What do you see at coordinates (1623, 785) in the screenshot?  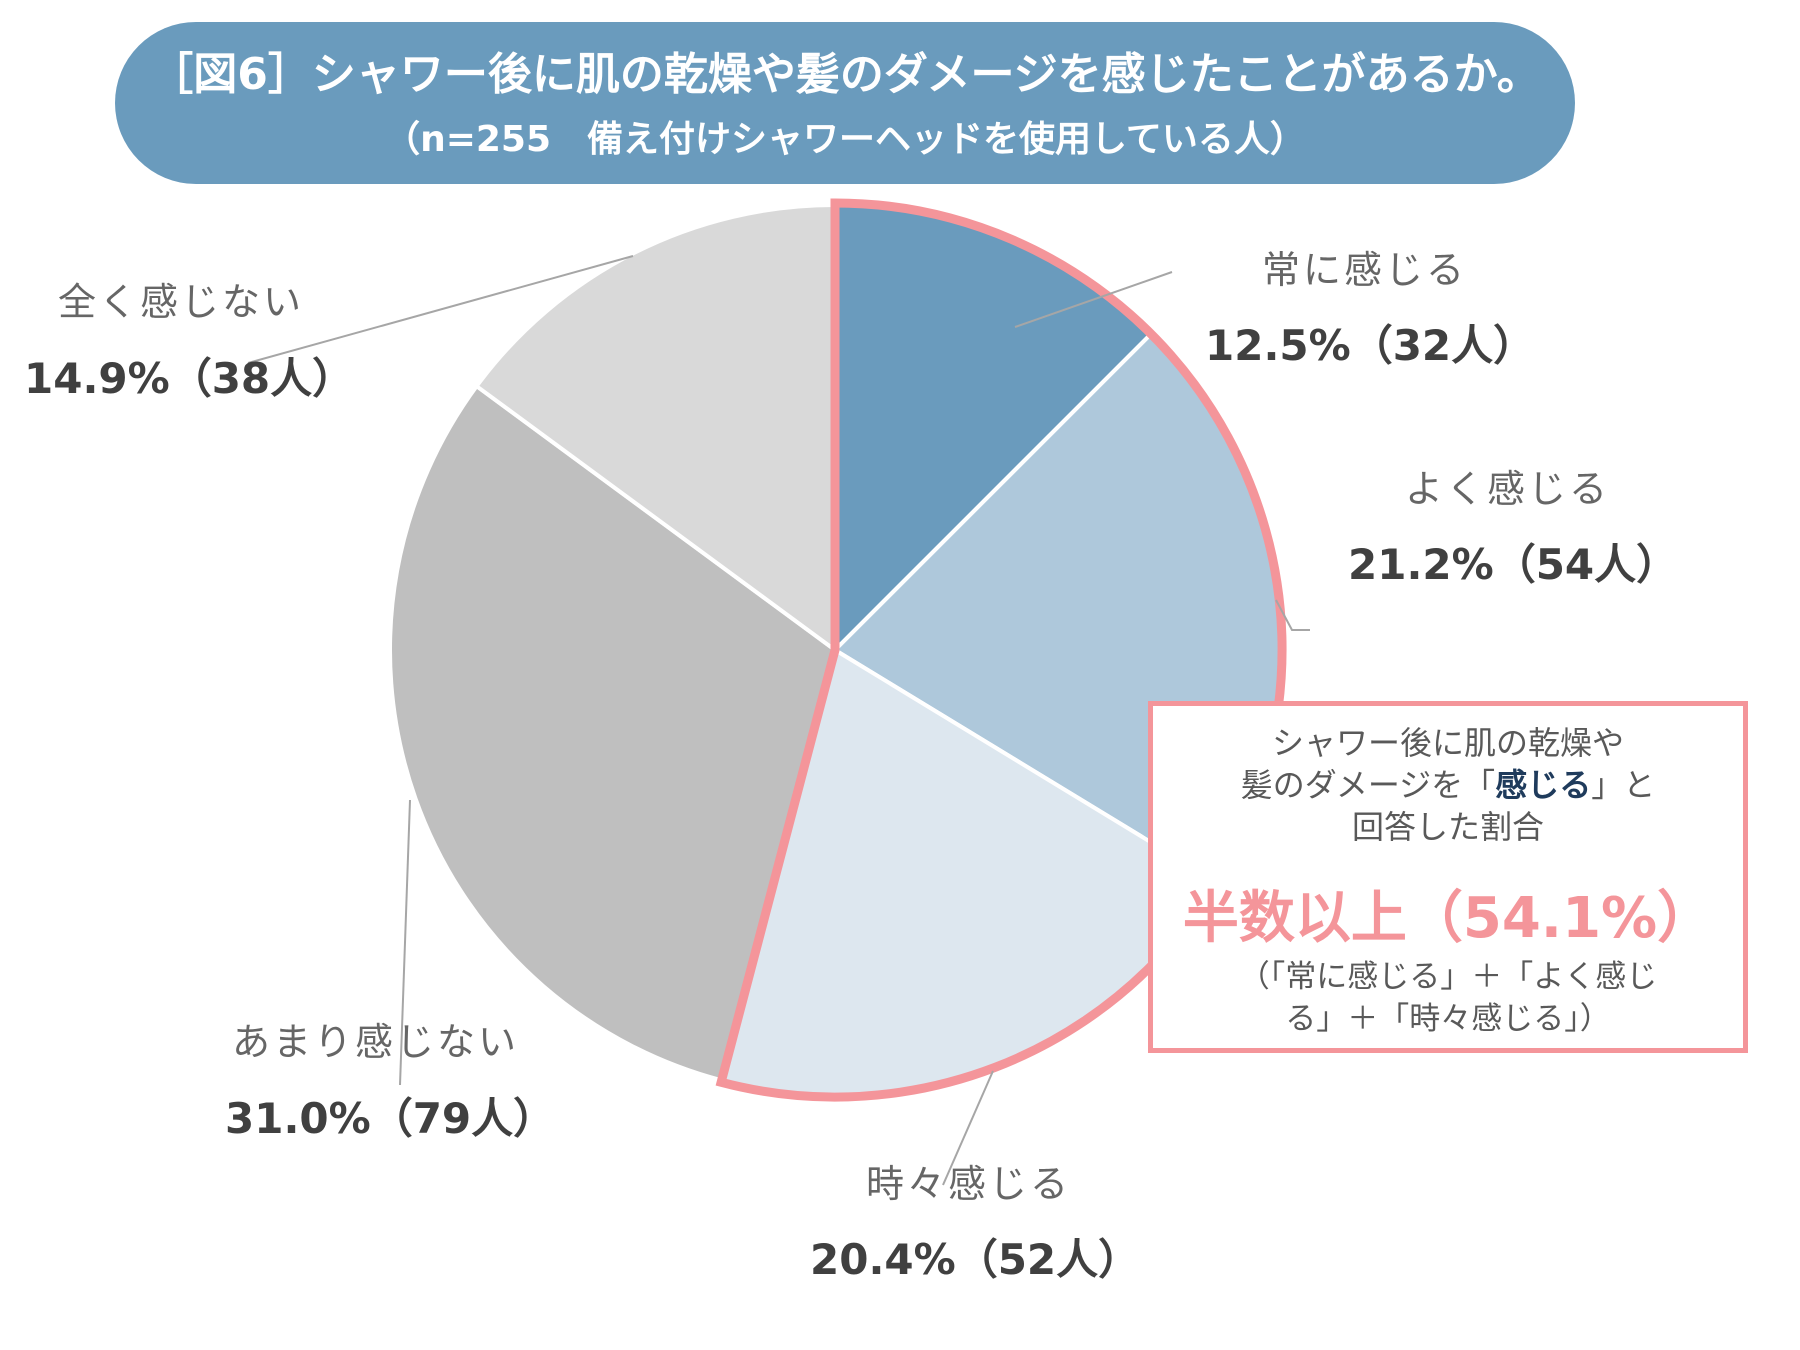 I see `callout-line-2-post: 」と` at bounding box center [1623, 785].